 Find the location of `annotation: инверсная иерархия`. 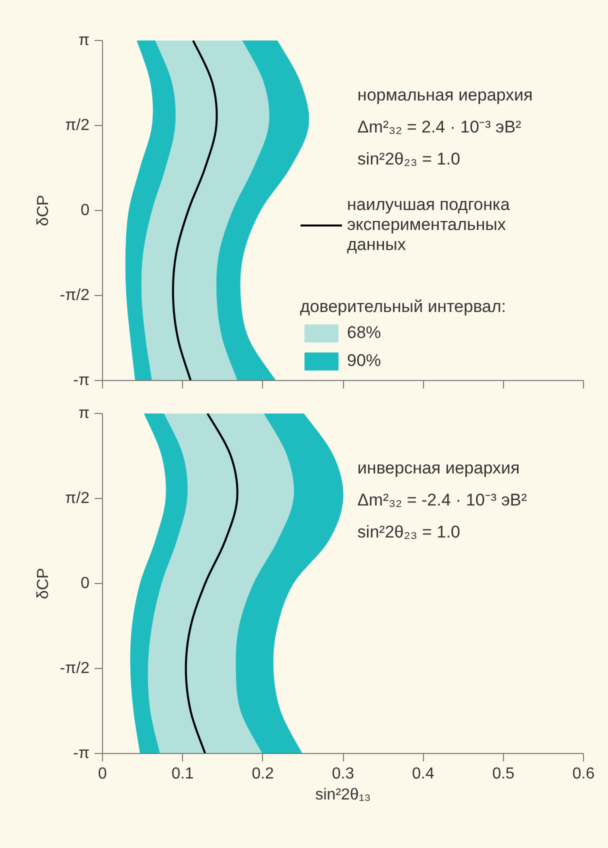

annotation: инверсная иерархия is located at coordinates (438, 468).